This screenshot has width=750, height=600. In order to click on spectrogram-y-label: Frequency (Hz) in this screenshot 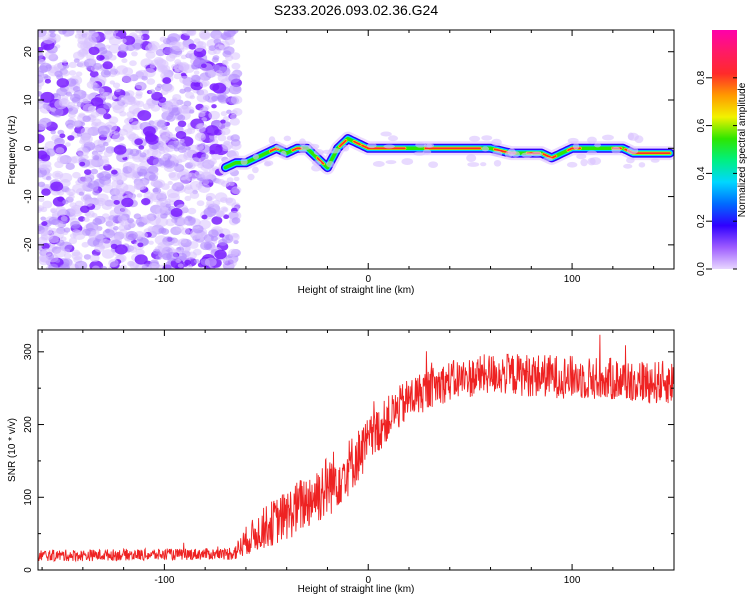, I will do `click(12, 150)`.